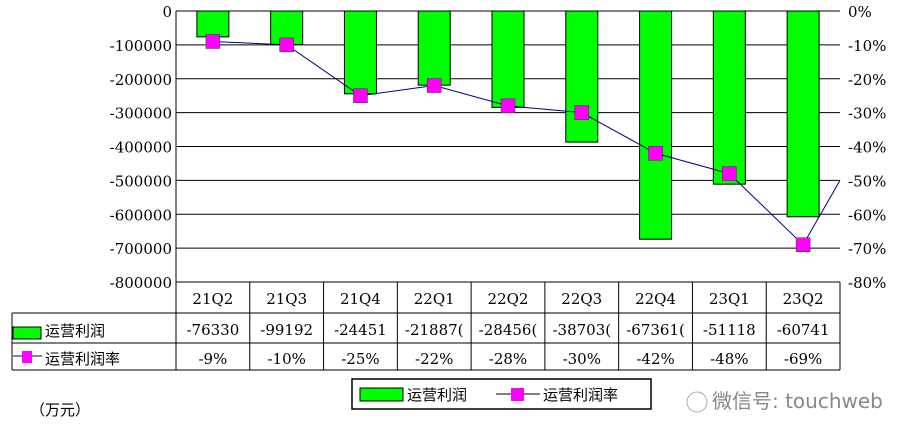 Image resolution: width=917 pixels, height=442 pixels. What do you see at coordinates (286, 299) in the screenshot?
I see `category-label: 21Q3` at bounding box center [286, 299].